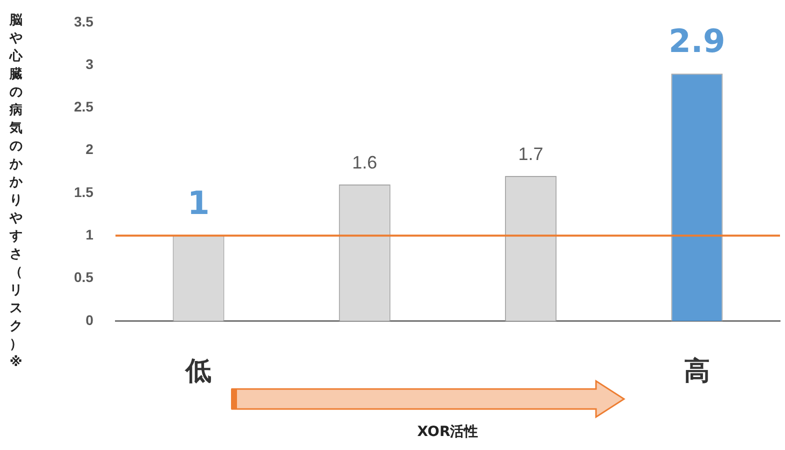 This screenshot has height=450, width=785. I want to click on y-tick-label: 3, so click(90, 64).